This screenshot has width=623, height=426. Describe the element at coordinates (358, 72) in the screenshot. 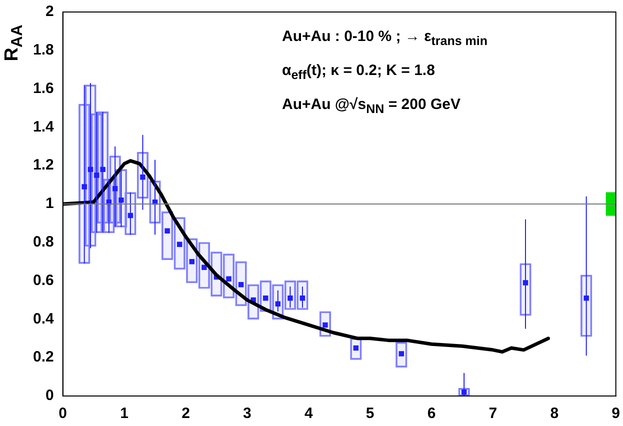

I see `annotation: α$_{eff}$(t); κ = 0.2; K = 1.8` at that location.